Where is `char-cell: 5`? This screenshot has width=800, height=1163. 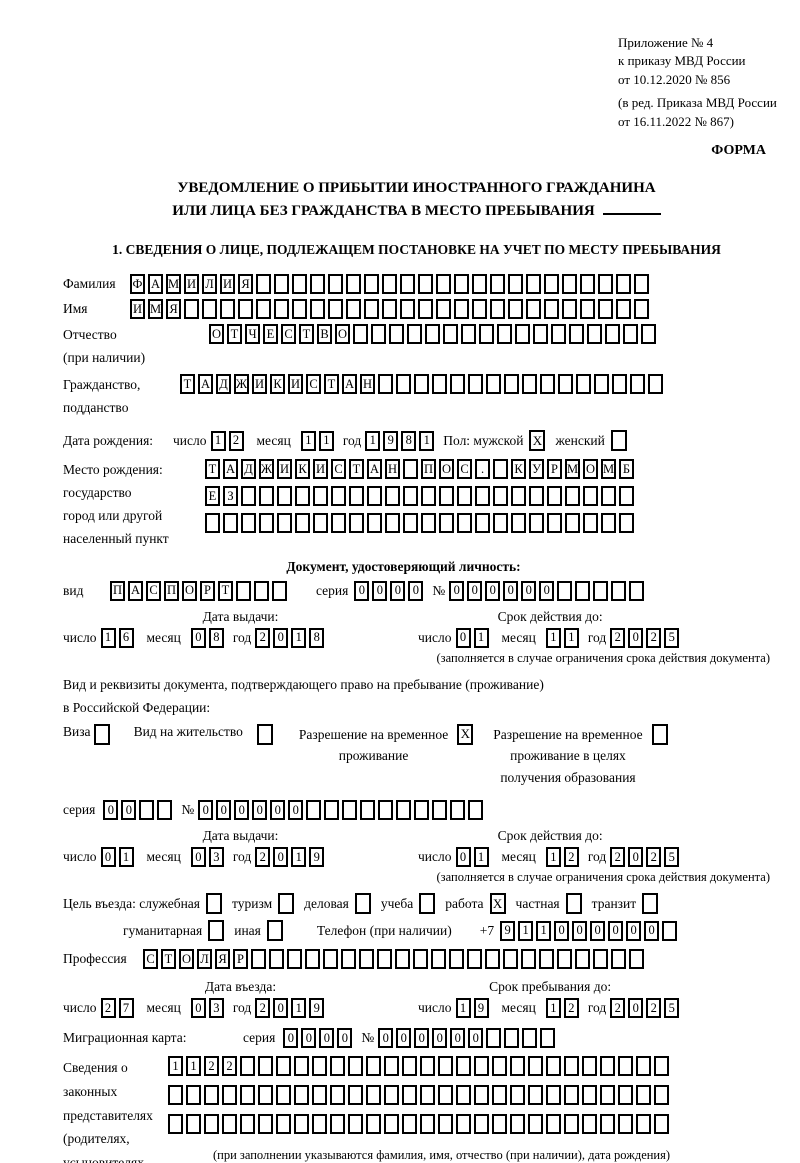
char-cell: 5 is located at coordinates (672, 1008).